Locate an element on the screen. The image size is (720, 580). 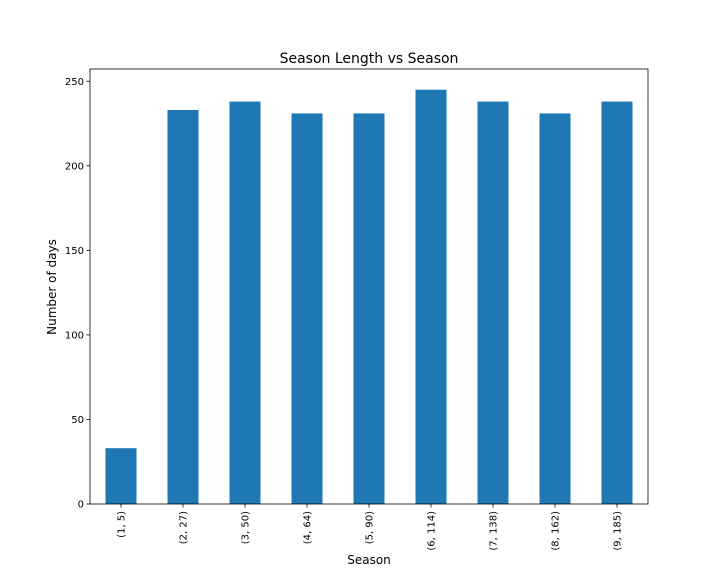
y-tick-label: 50 is located at coordinates (77, 420).